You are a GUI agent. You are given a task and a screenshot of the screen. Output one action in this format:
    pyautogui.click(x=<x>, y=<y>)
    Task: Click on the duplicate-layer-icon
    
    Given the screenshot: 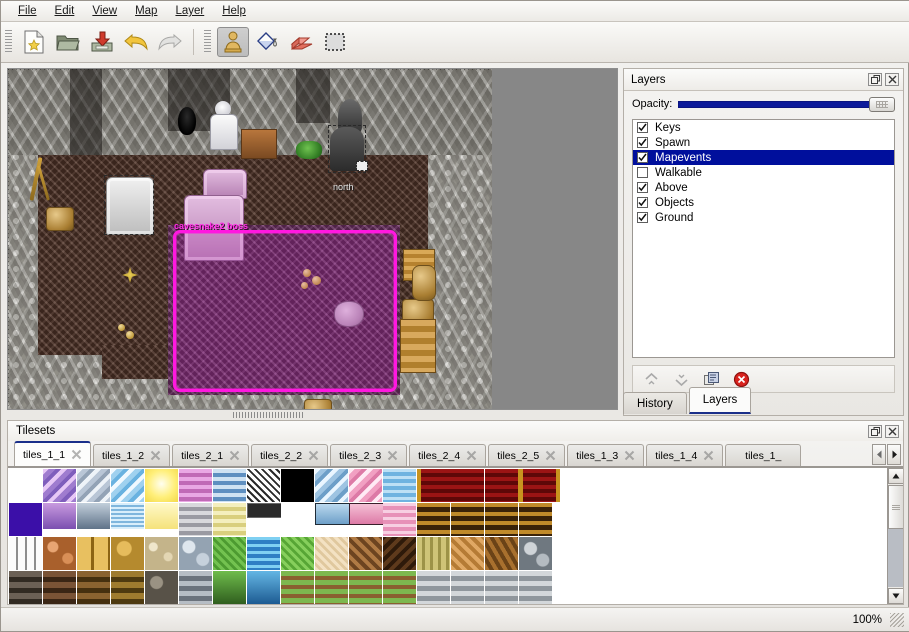 What is the action you would take?
    pyautogui.click(x=711, y=379)
    